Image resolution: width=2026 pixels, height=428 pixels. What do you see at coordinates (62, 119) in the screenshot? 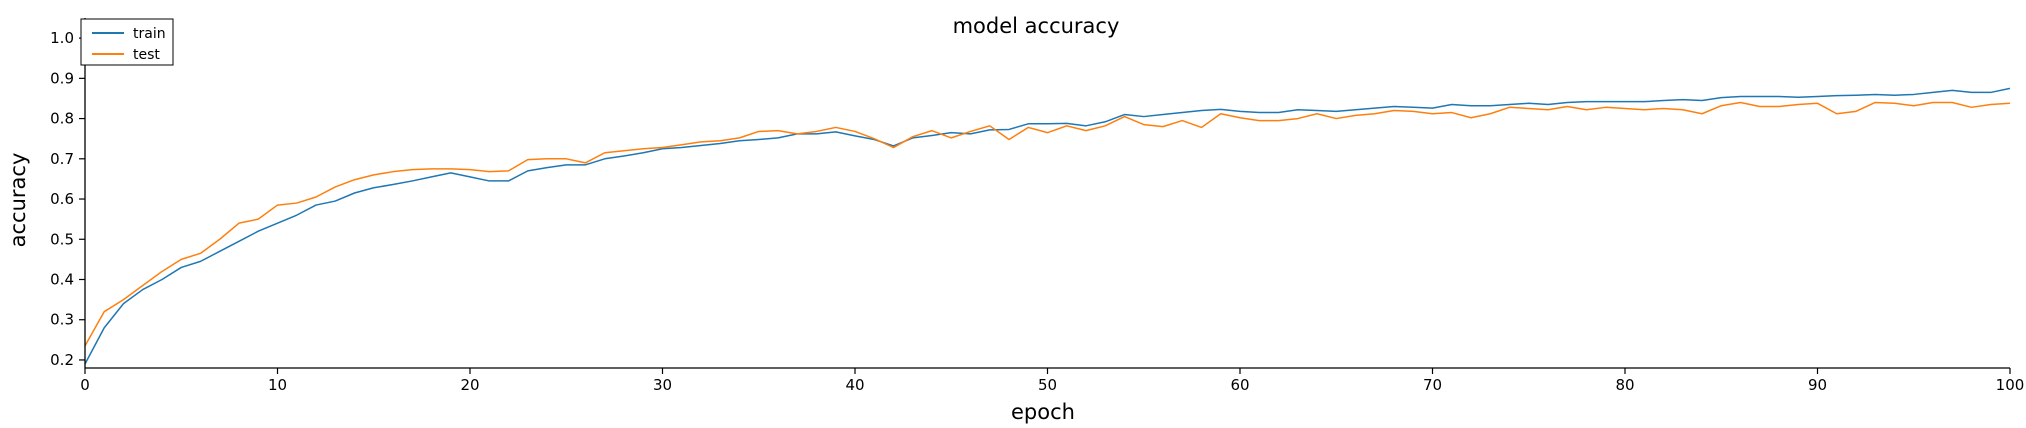
I see `y-tick-label: 0.8` at bounding box center [62, 119].